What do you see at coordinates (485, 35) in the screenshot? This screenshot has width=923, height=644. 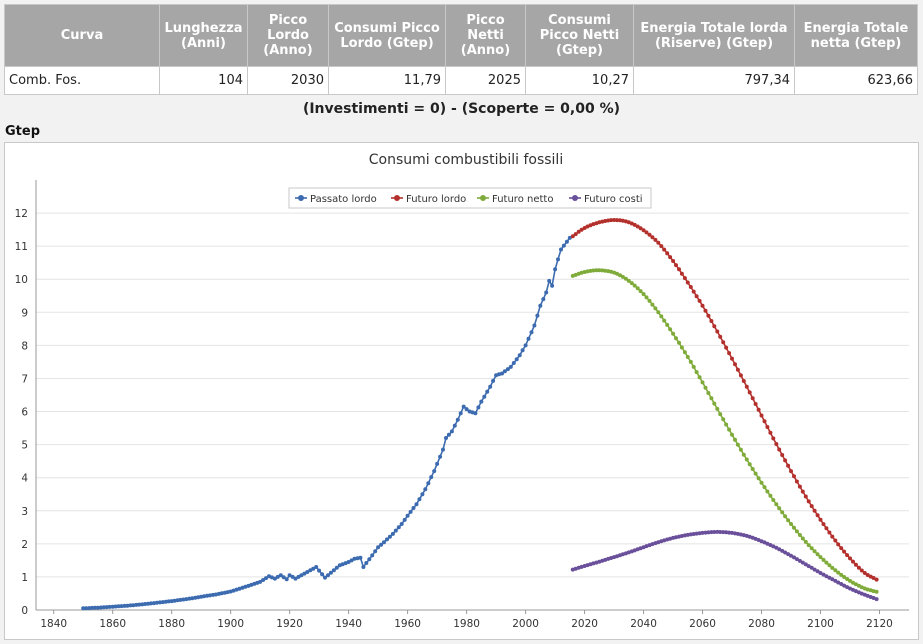 I see `header-picco-netti: Picco Netti (Anno)` at bounding box center [485, 35].